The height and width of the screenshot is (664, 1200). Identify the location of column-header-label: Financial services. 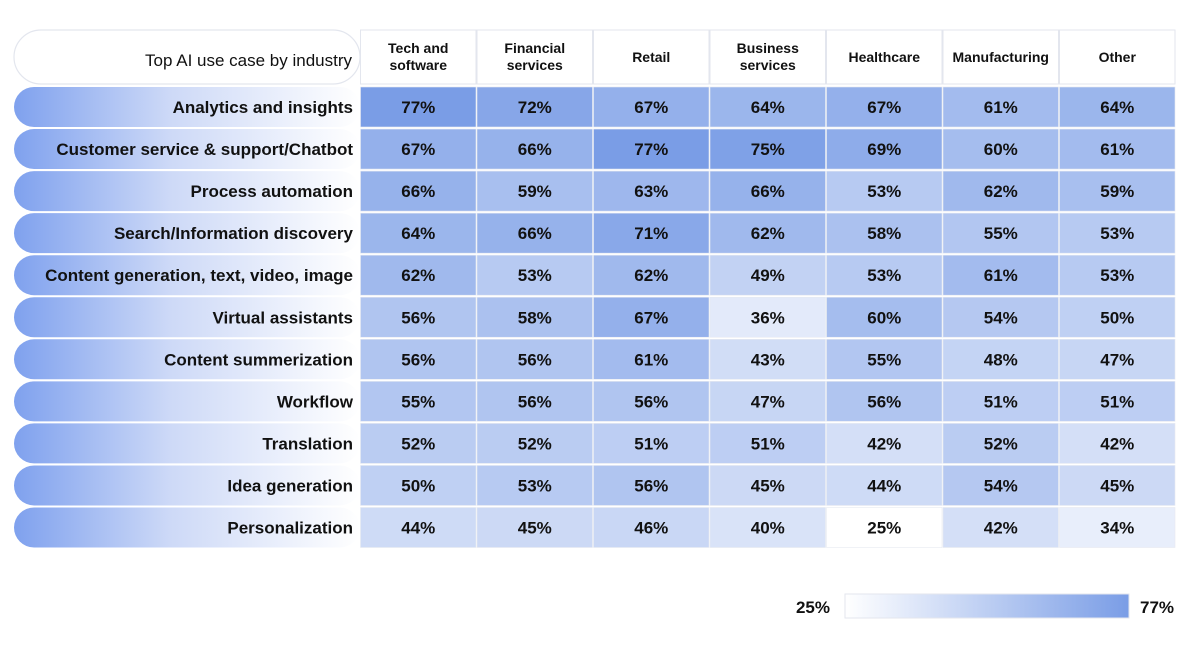
(534, 56).